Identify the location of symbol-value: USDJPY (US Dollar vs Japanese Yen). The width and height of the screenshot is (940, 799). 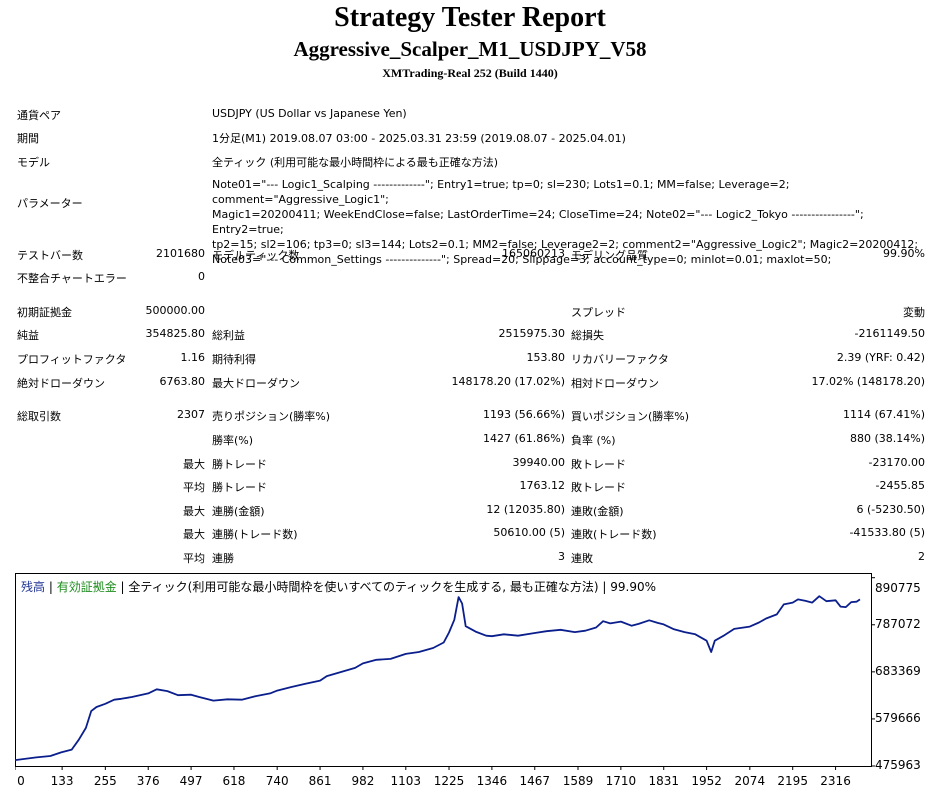
(309, 113).